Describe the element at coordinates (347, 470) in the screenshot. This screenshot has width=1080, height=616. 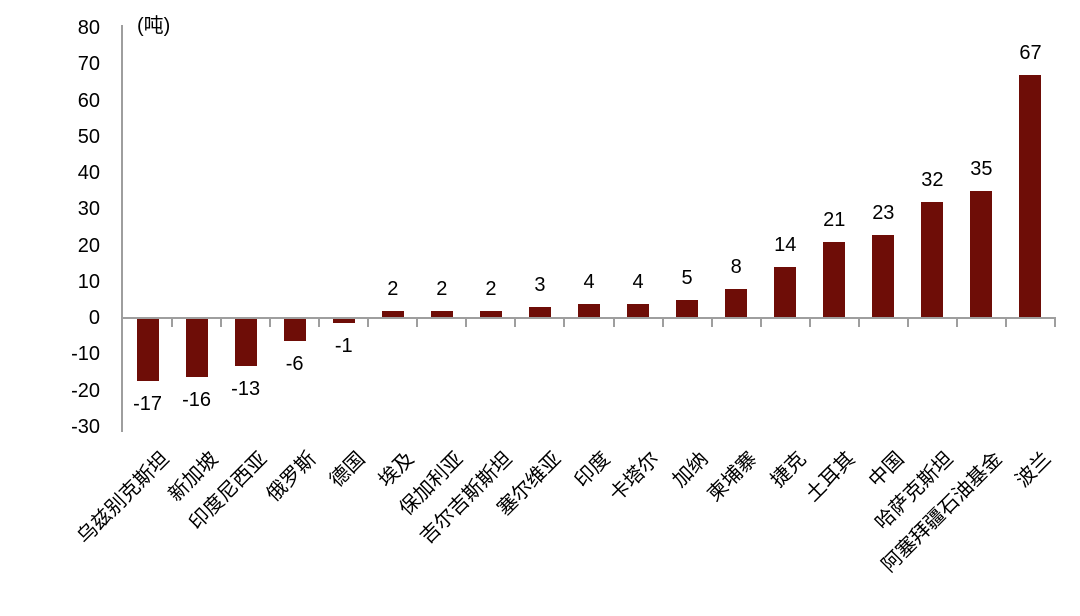
I see `x-category-label: 德国` at that location.